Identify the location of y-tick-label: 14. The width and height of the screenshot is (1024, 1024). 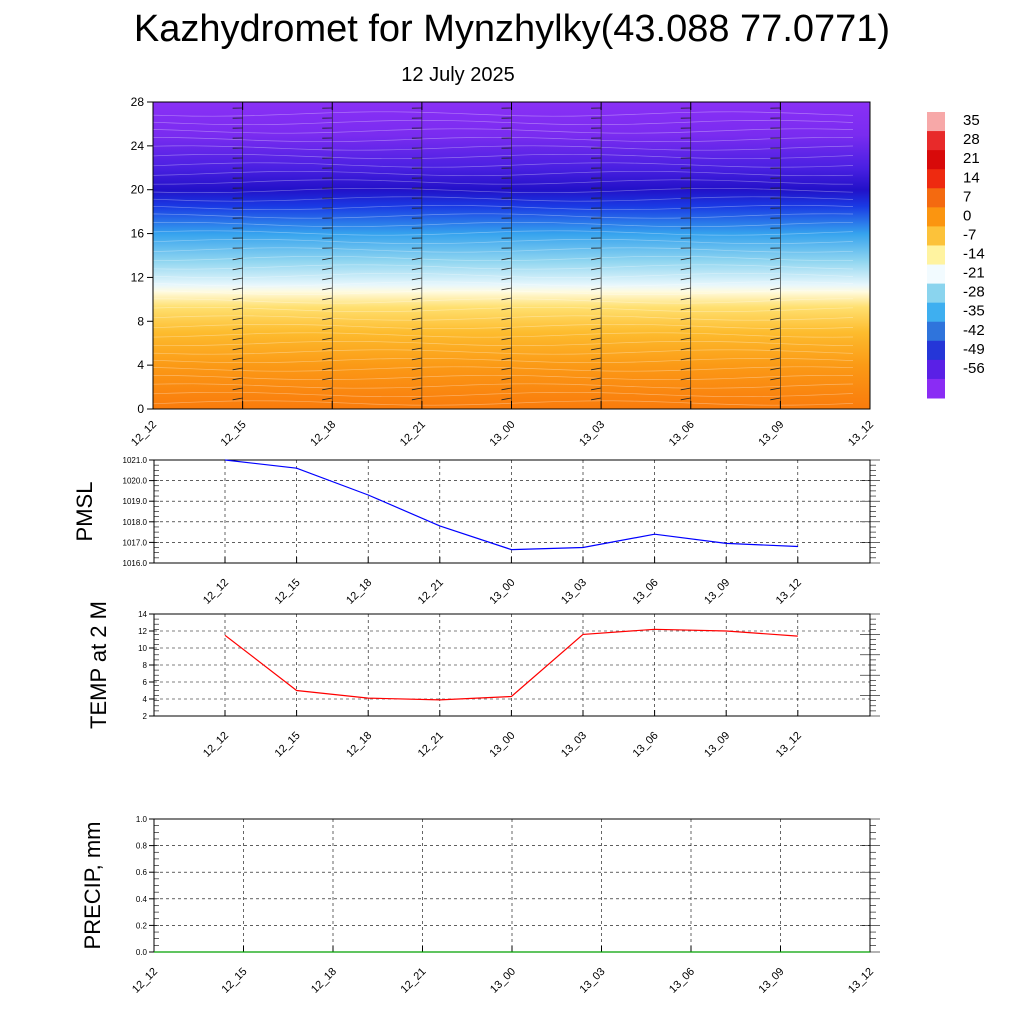
(142, 614).